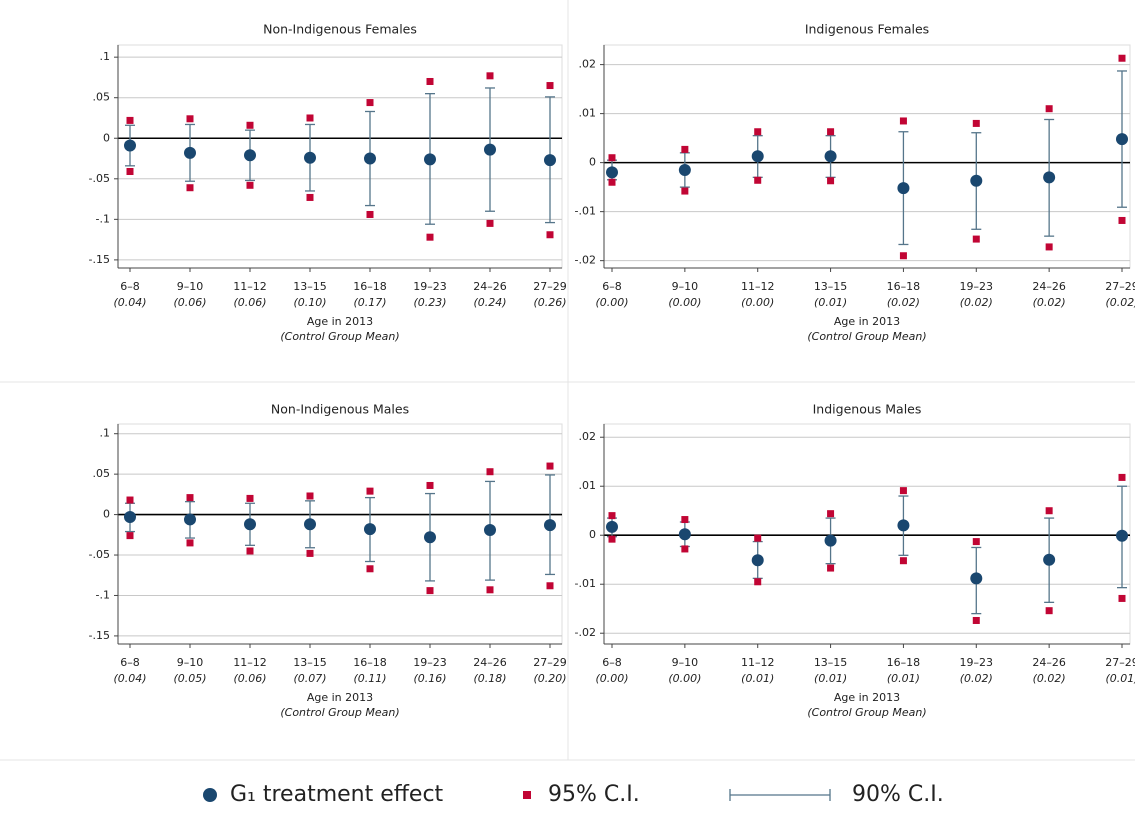 The width and height of the screenshot is (1135, 816). I want to click on x-tick-note: (0.20), so click(549, 678).